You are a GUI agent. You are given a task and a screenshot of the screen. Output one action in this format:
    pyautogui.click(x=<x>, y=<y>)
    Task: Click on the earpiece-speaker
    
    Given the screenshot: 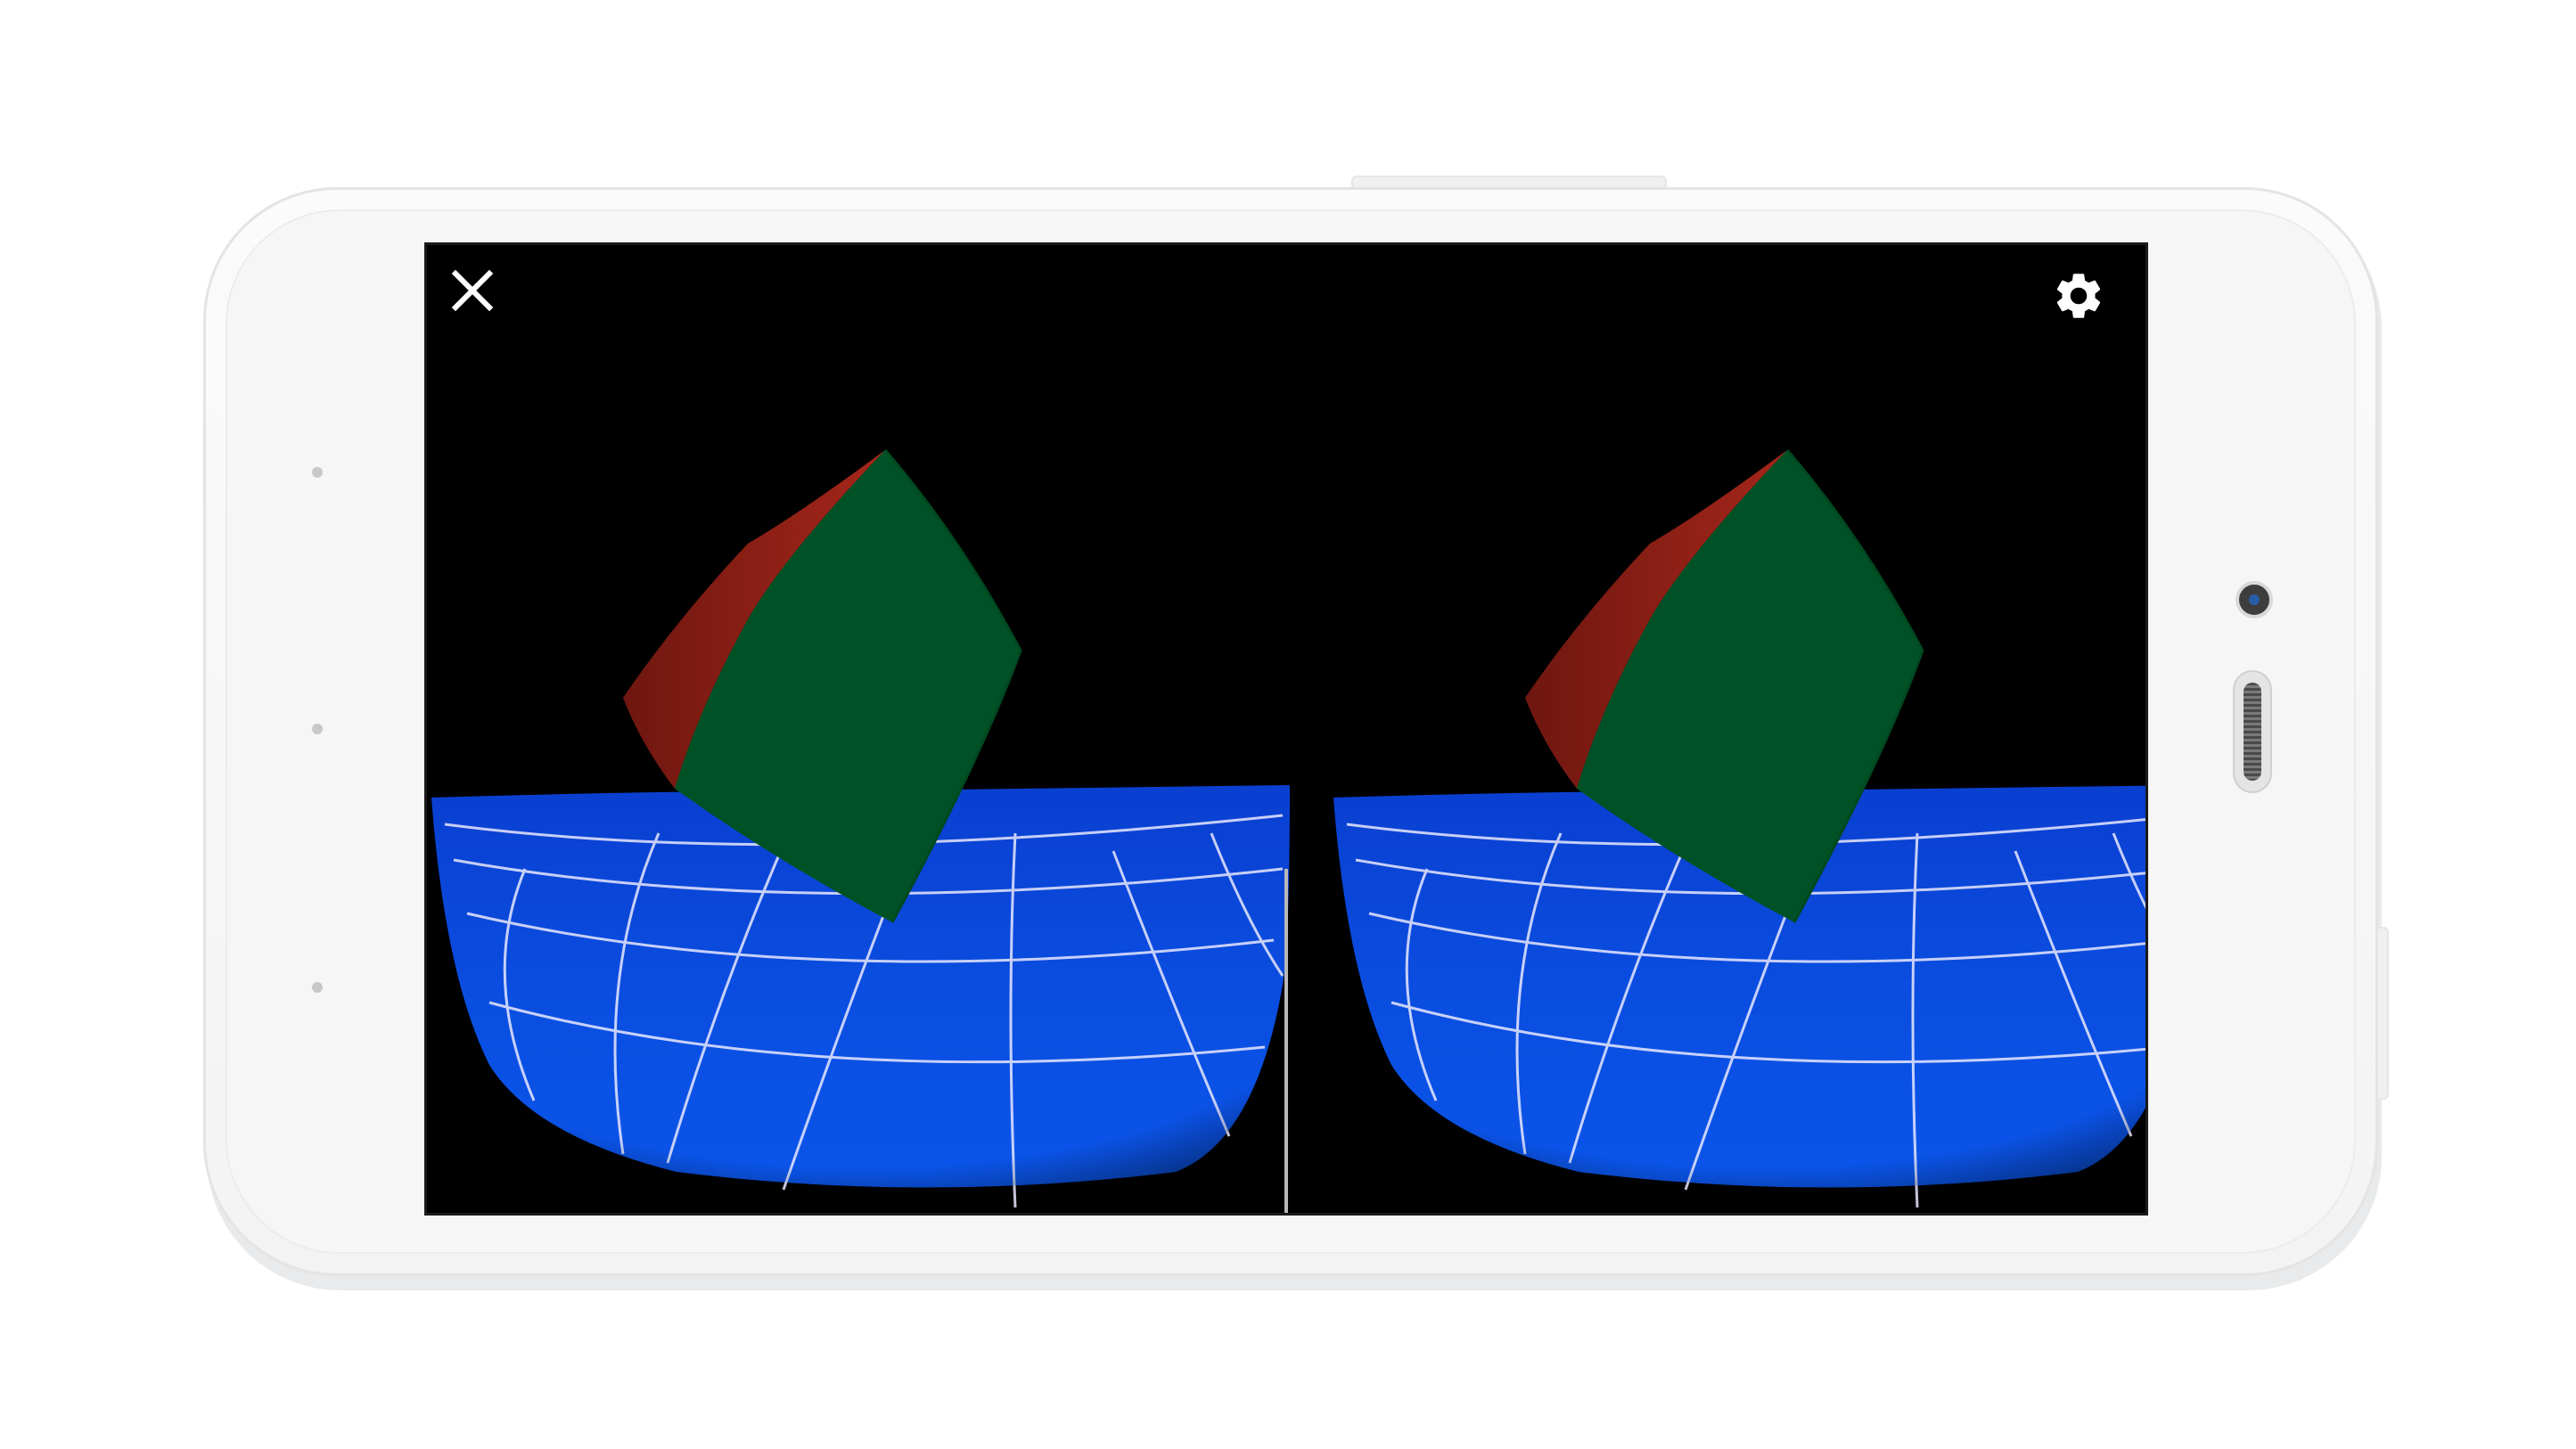 What is the action you would take?
    pyautogui.click(x=2252, y=731)
    